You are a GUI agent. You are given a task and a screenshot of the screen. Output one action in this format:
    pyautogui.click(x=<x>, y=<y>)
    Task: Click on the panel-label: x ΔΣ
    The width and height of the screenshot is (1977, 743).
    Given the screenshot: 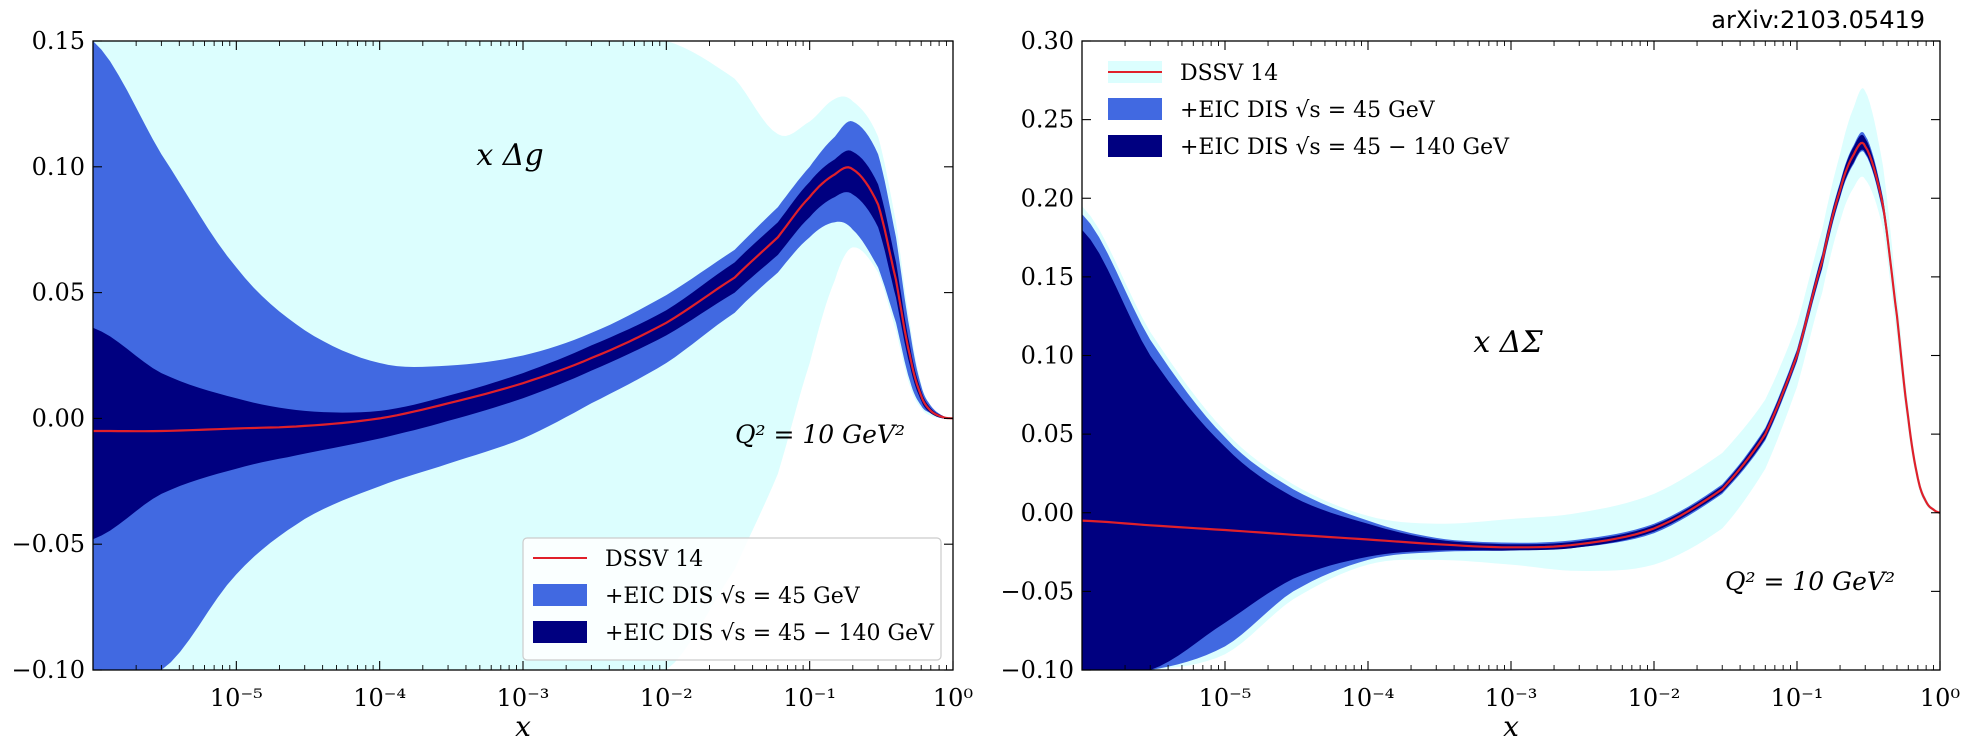 What is the action you would take?
    pyautogui.click(x=1508, y=342)
    